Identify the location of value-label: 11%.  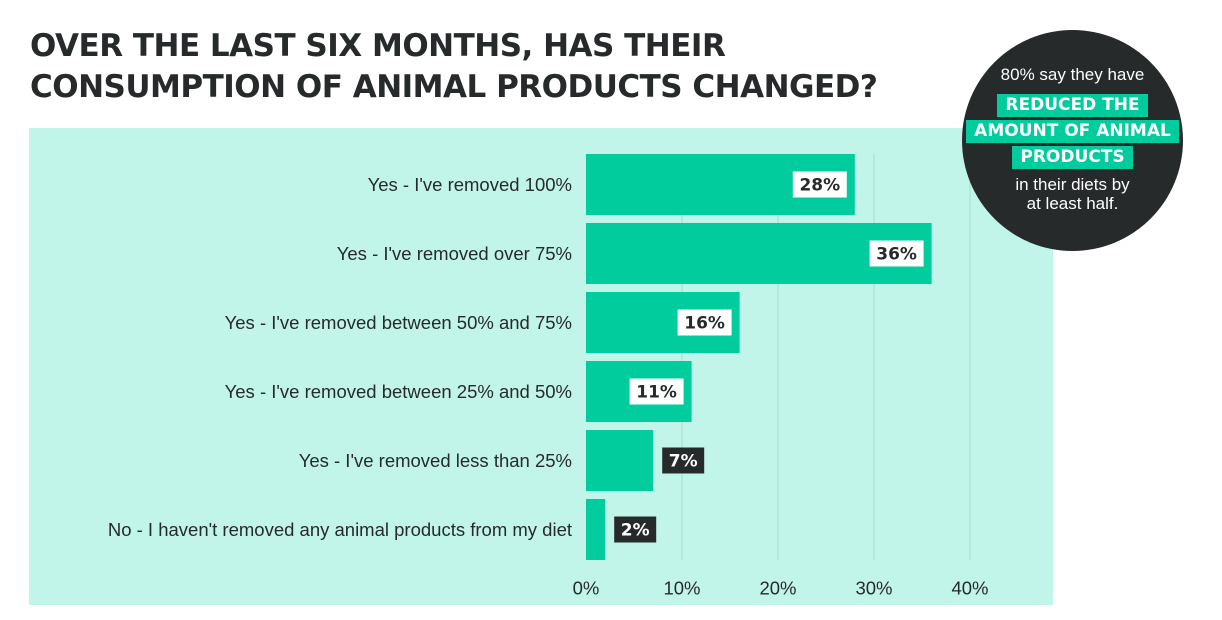
(656, 393).